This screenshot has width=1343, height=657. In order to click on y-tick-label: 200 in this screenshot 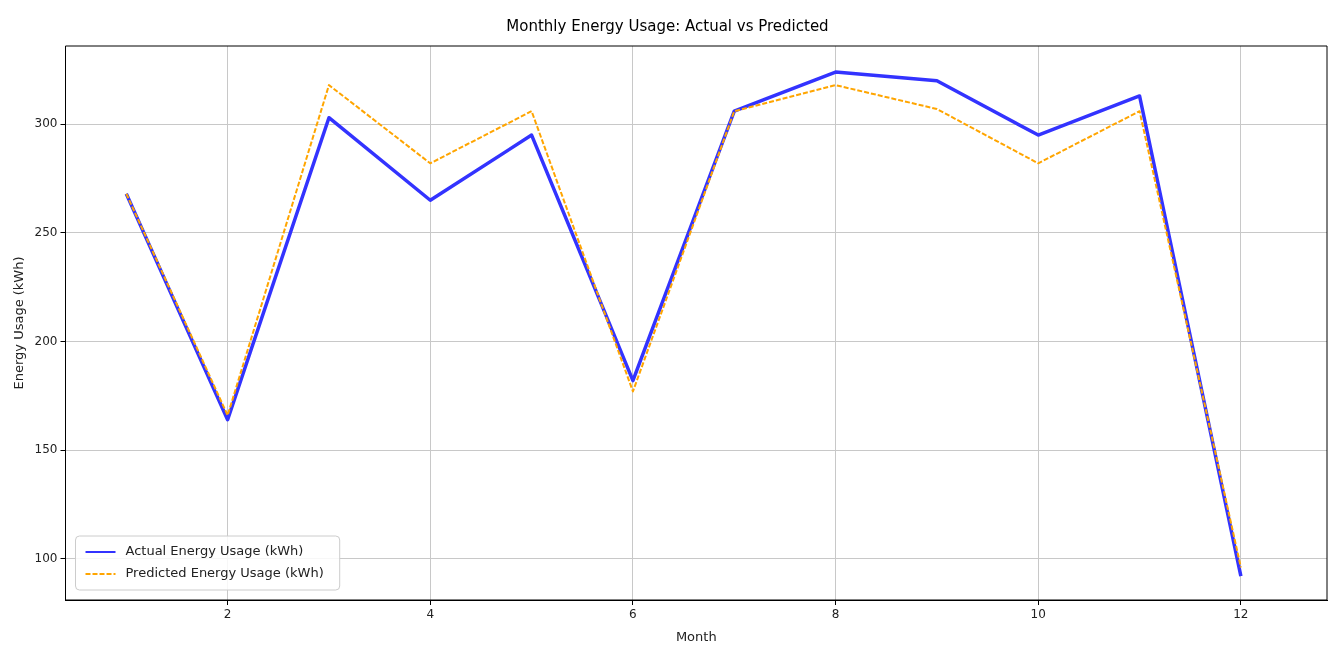, I will do `click(46, 340)`.